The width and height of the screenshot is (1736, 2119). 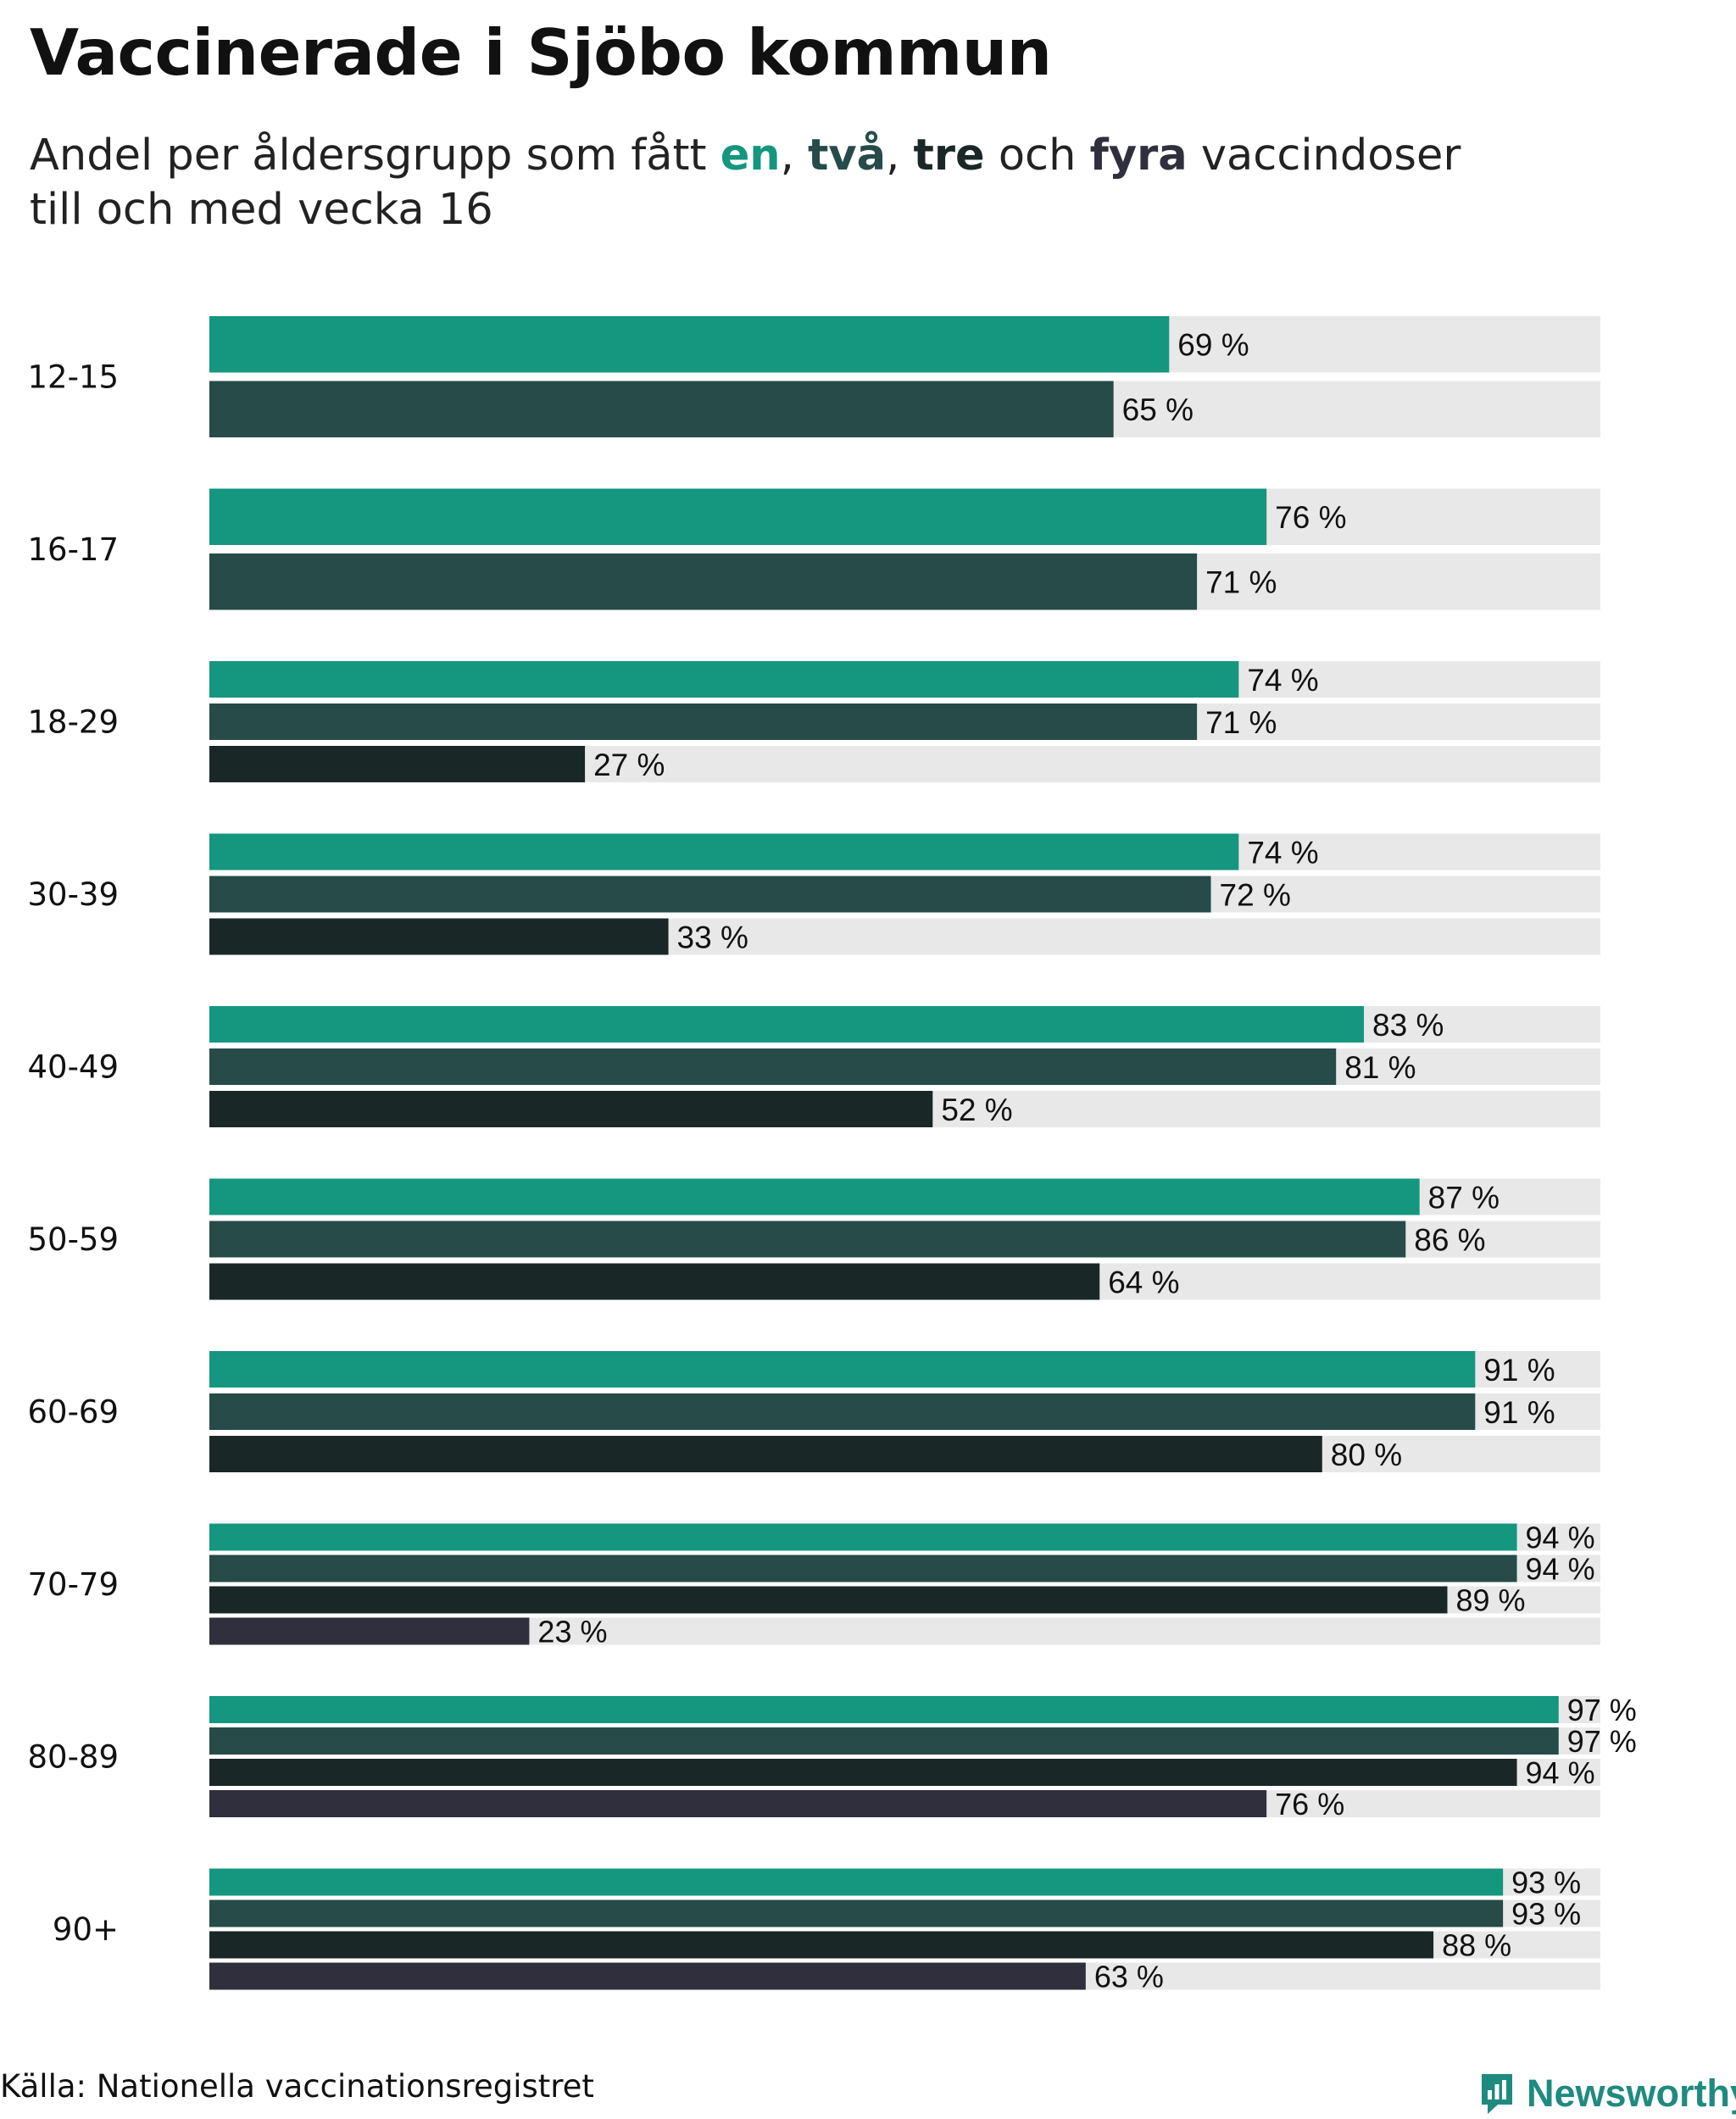 I want to click on data-label: 89 %, so click(x=1490, y=1600).